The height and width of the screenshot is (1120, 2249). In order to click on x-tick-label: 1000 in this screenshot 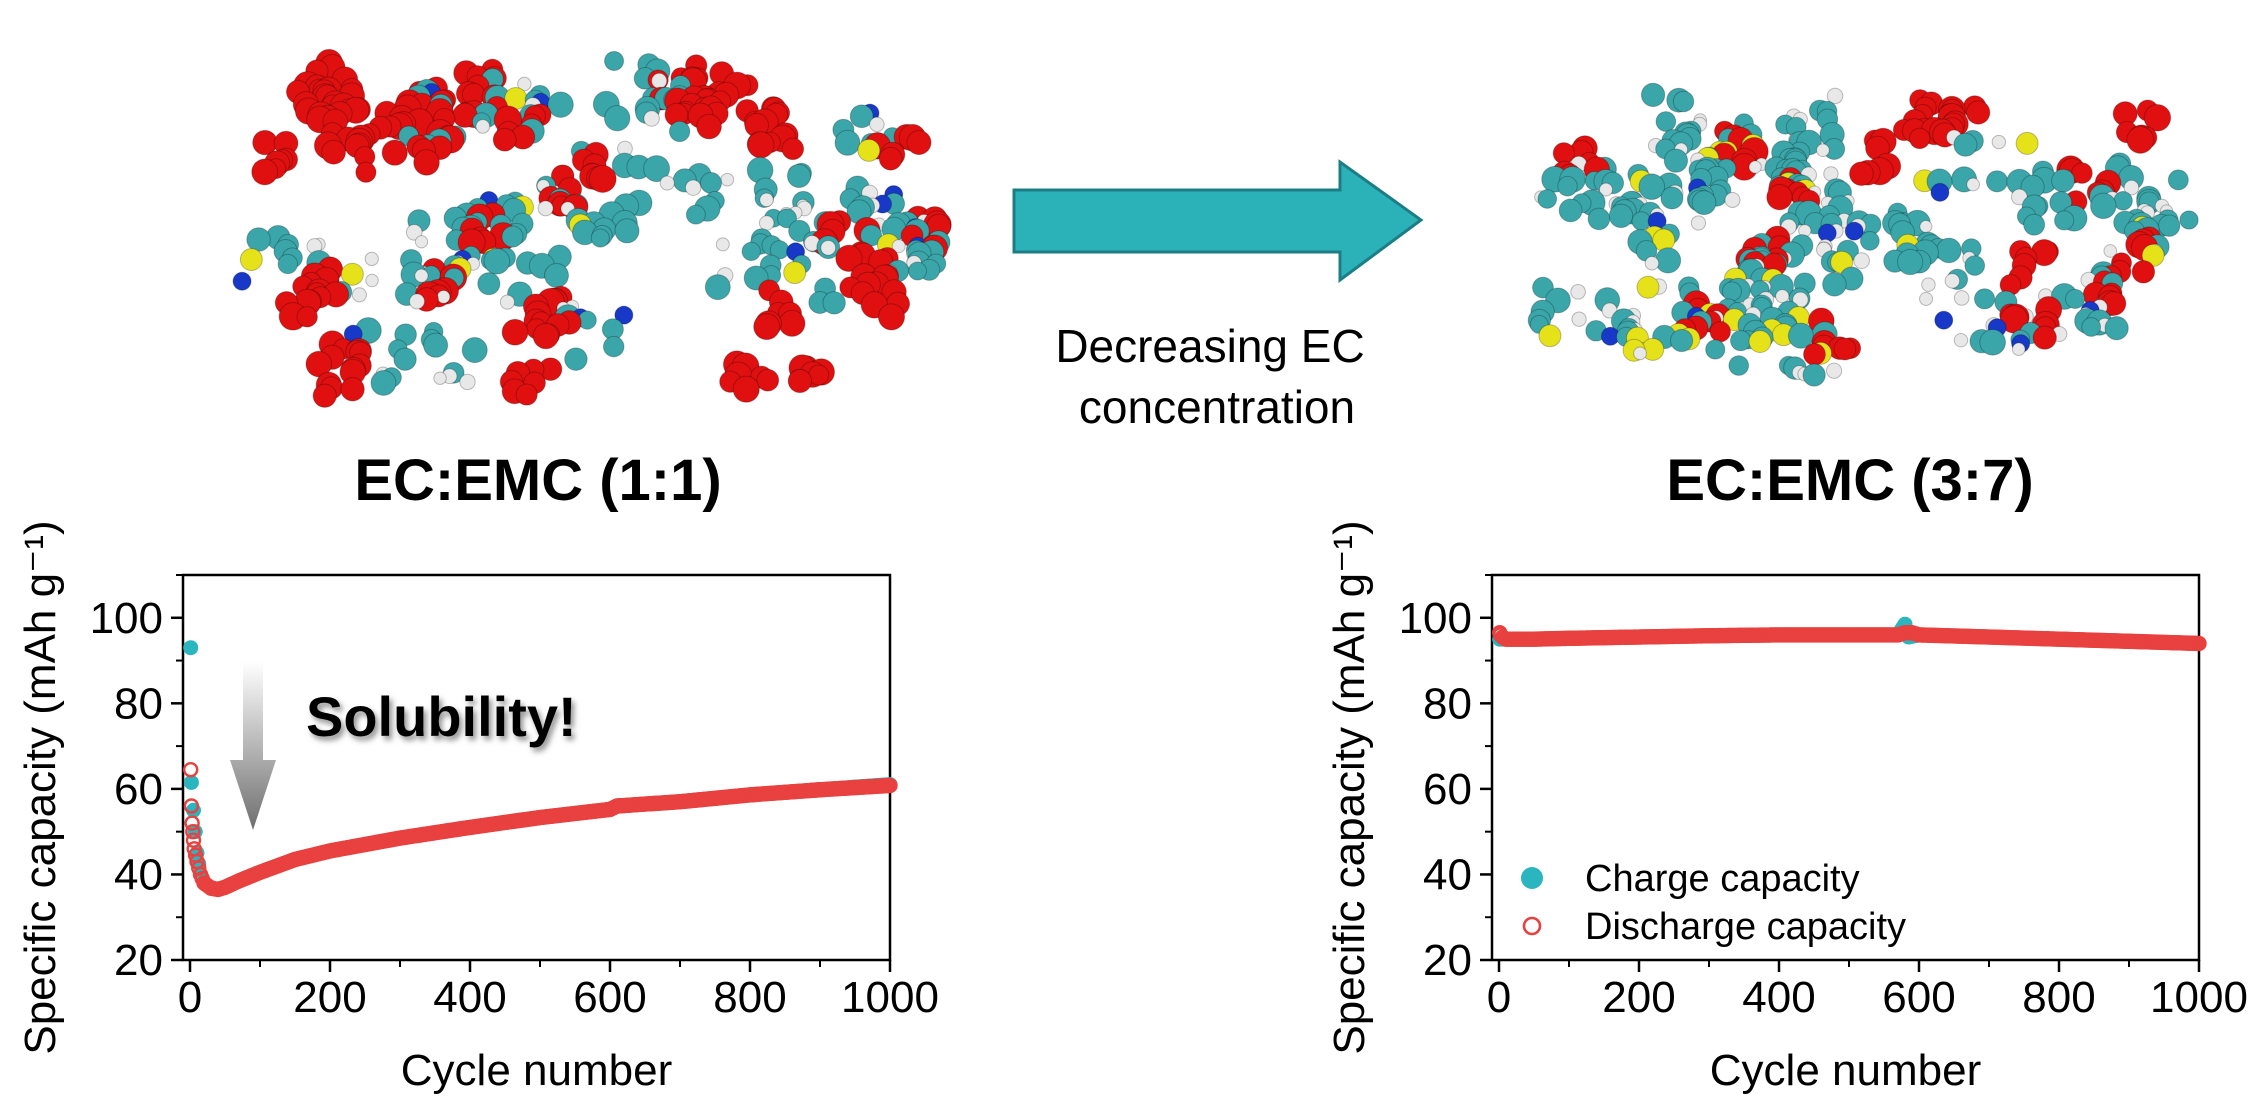, I will do `click(2199, 997)`.